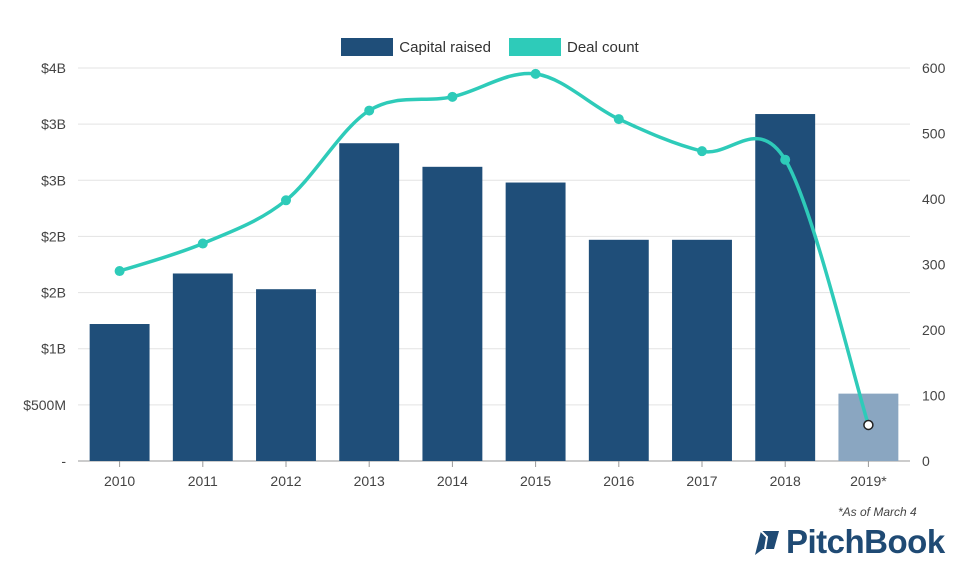 This screenshot has height=582, width=980. I want to click on legend-item-deal-count: Deal count, so click(574, 47).